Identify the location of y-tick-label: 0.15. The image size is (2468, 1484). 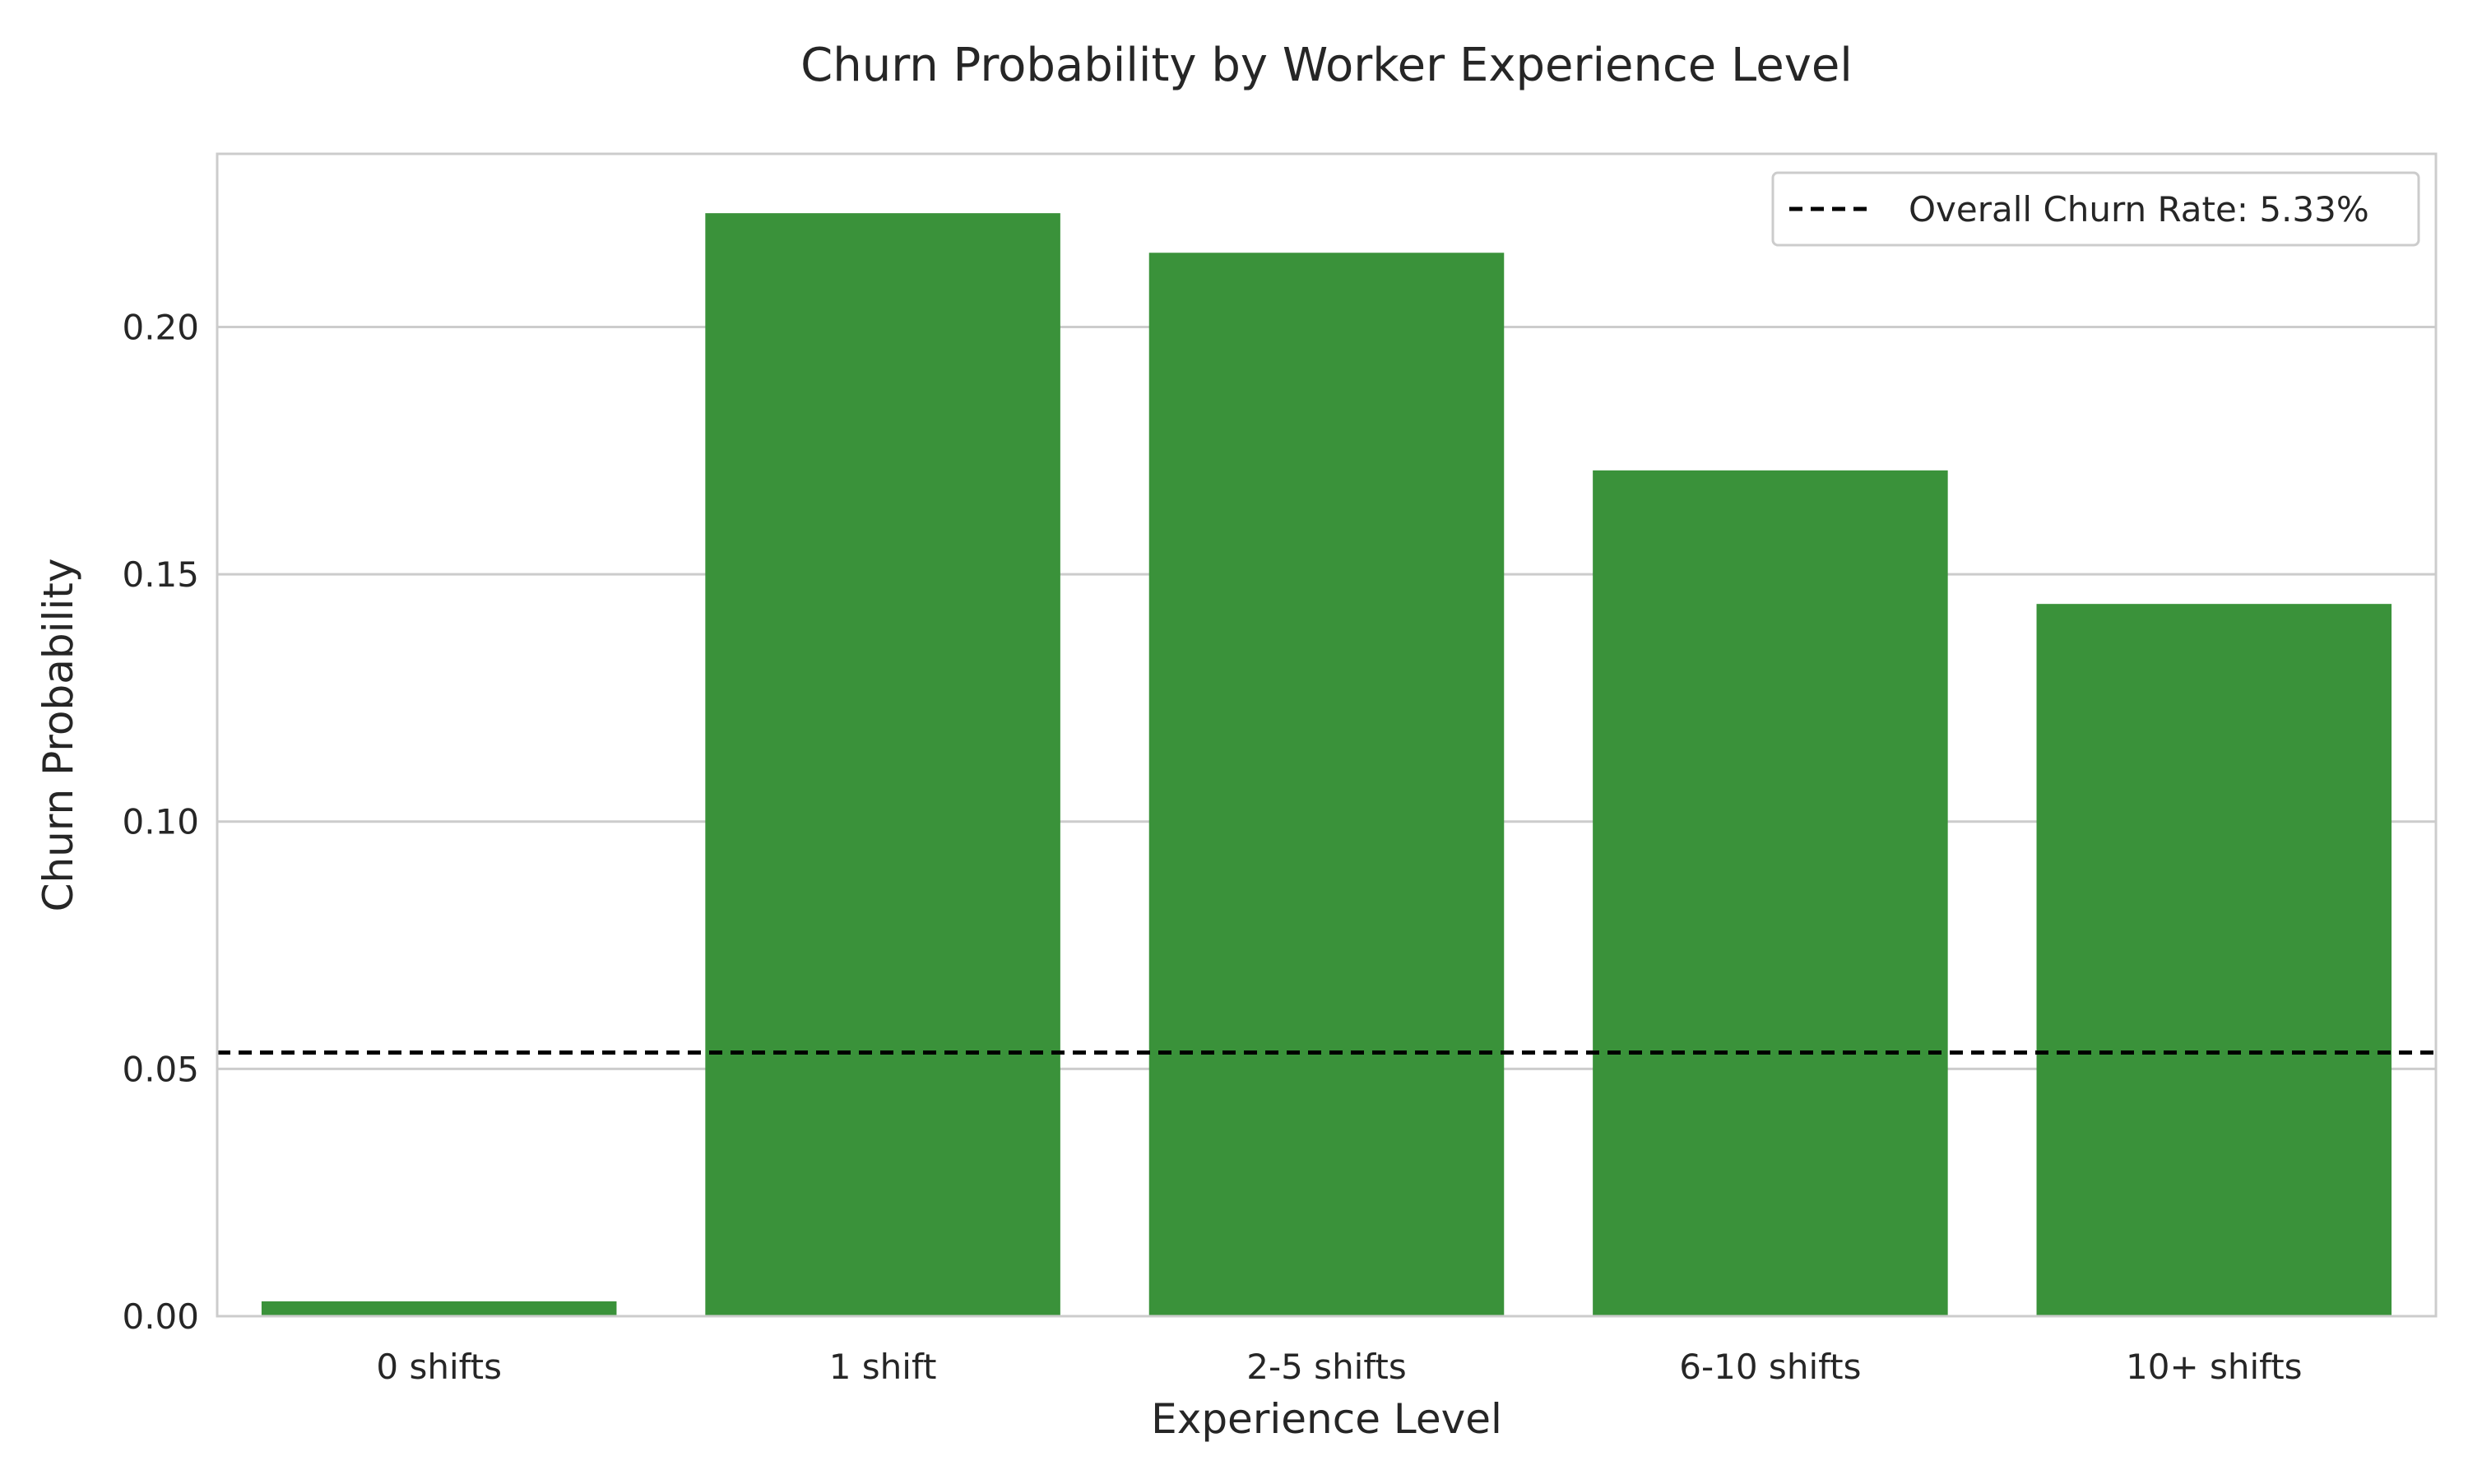
(160, 574).